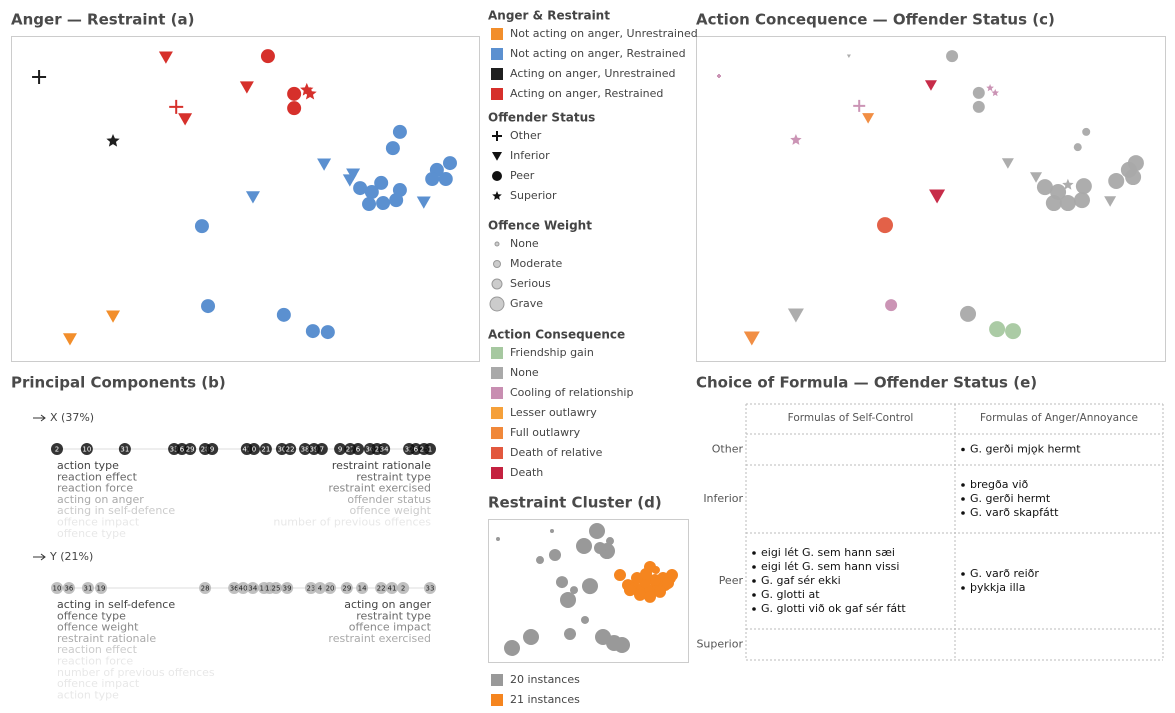 The height and width of the screenshot is (713, 1175). I want to click on component-point-label: 0, so click(254, 450).